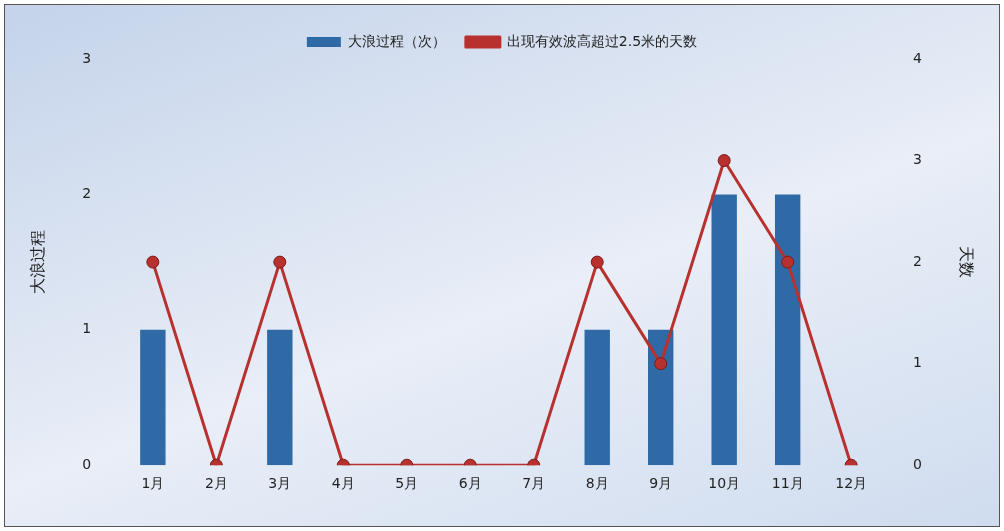  I want to click on y2-tick-label: 3, so click(917, 159).